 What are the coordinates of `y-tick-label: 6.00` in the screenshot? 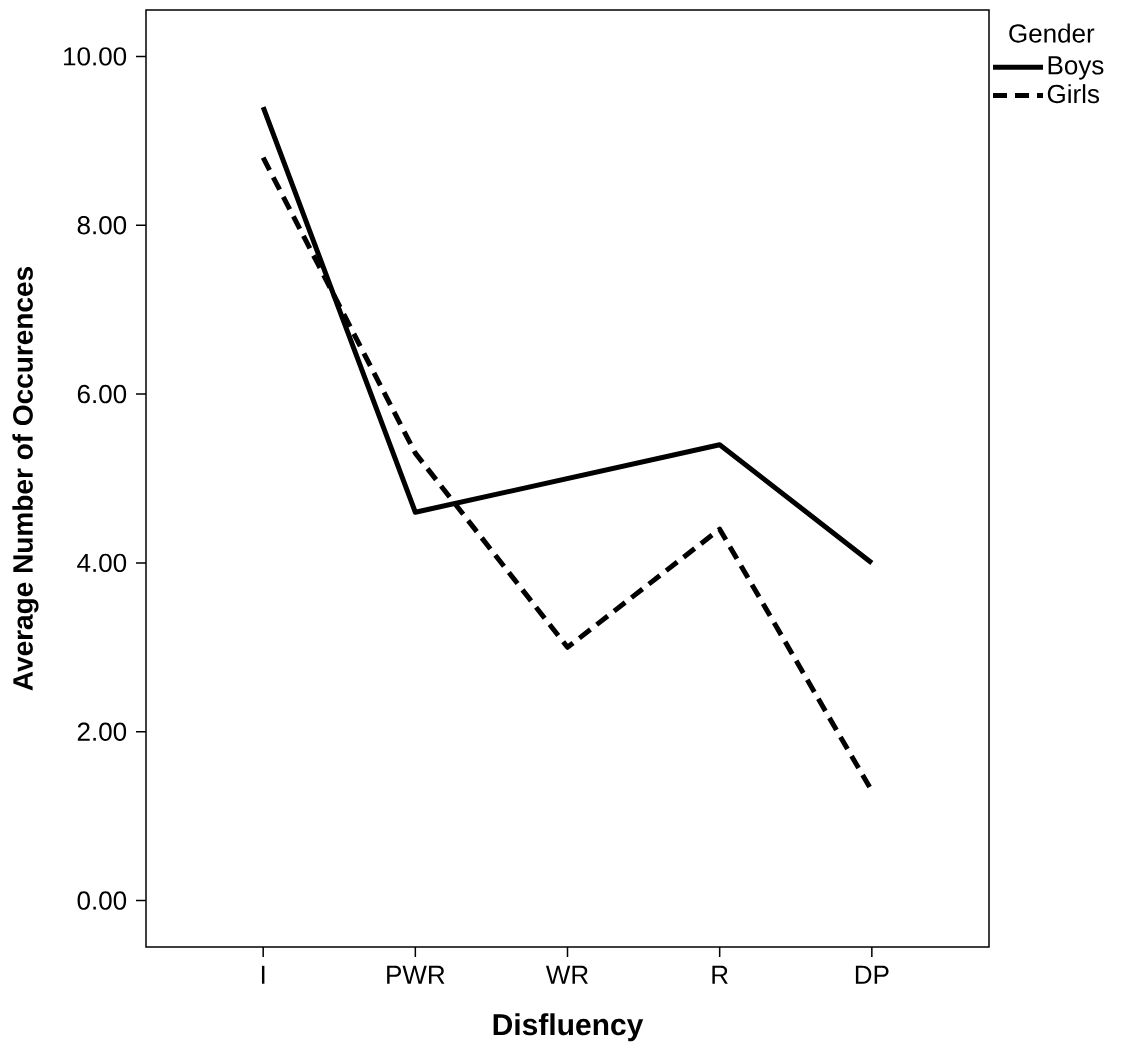 It's located at (102, 394).